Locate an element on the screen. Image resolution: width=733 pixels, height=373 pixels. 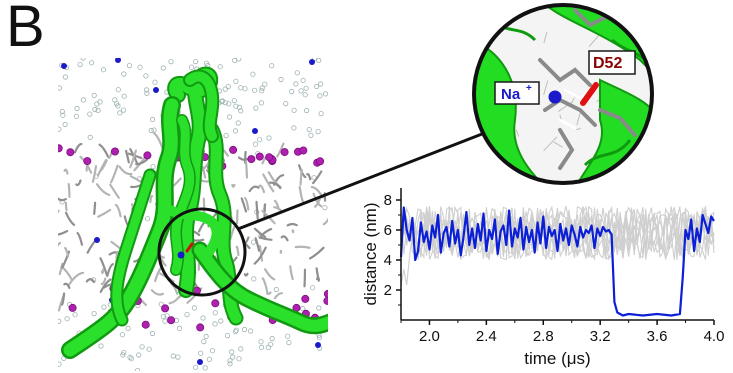
sodium-ion-marker is located at coordinates (181, 255).